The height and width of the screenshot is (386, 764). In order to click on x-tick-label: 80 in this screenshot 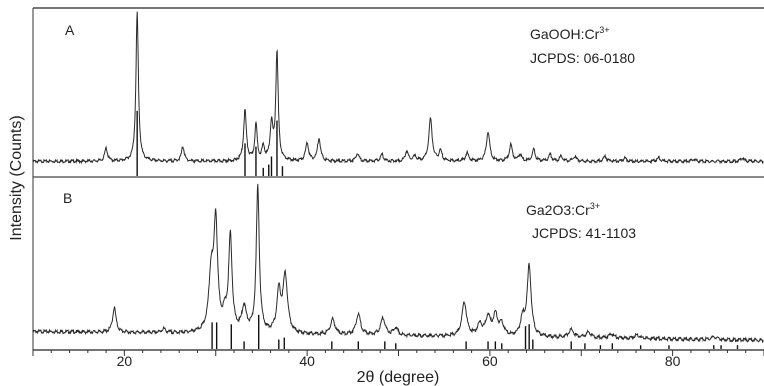, I will do `click(673, 361)`.